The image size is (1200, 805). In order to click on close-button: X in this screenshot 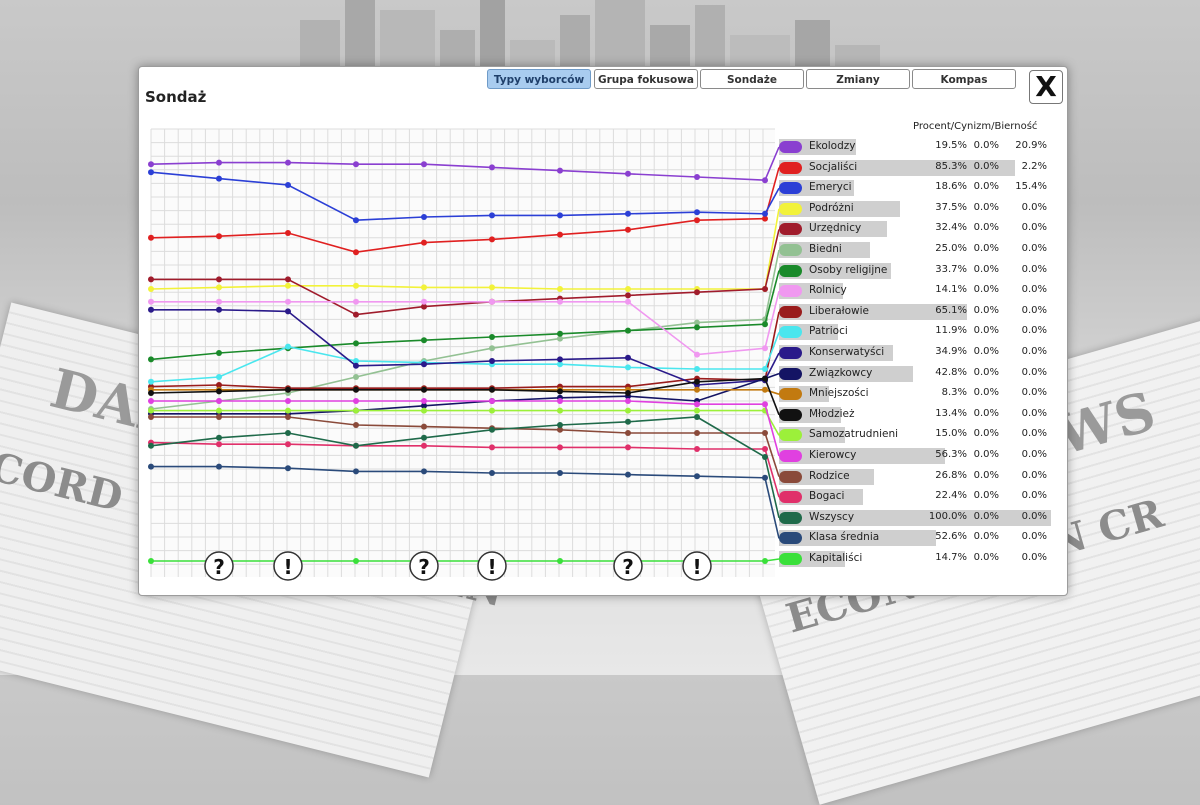, I will do `click(1046, 87)`.